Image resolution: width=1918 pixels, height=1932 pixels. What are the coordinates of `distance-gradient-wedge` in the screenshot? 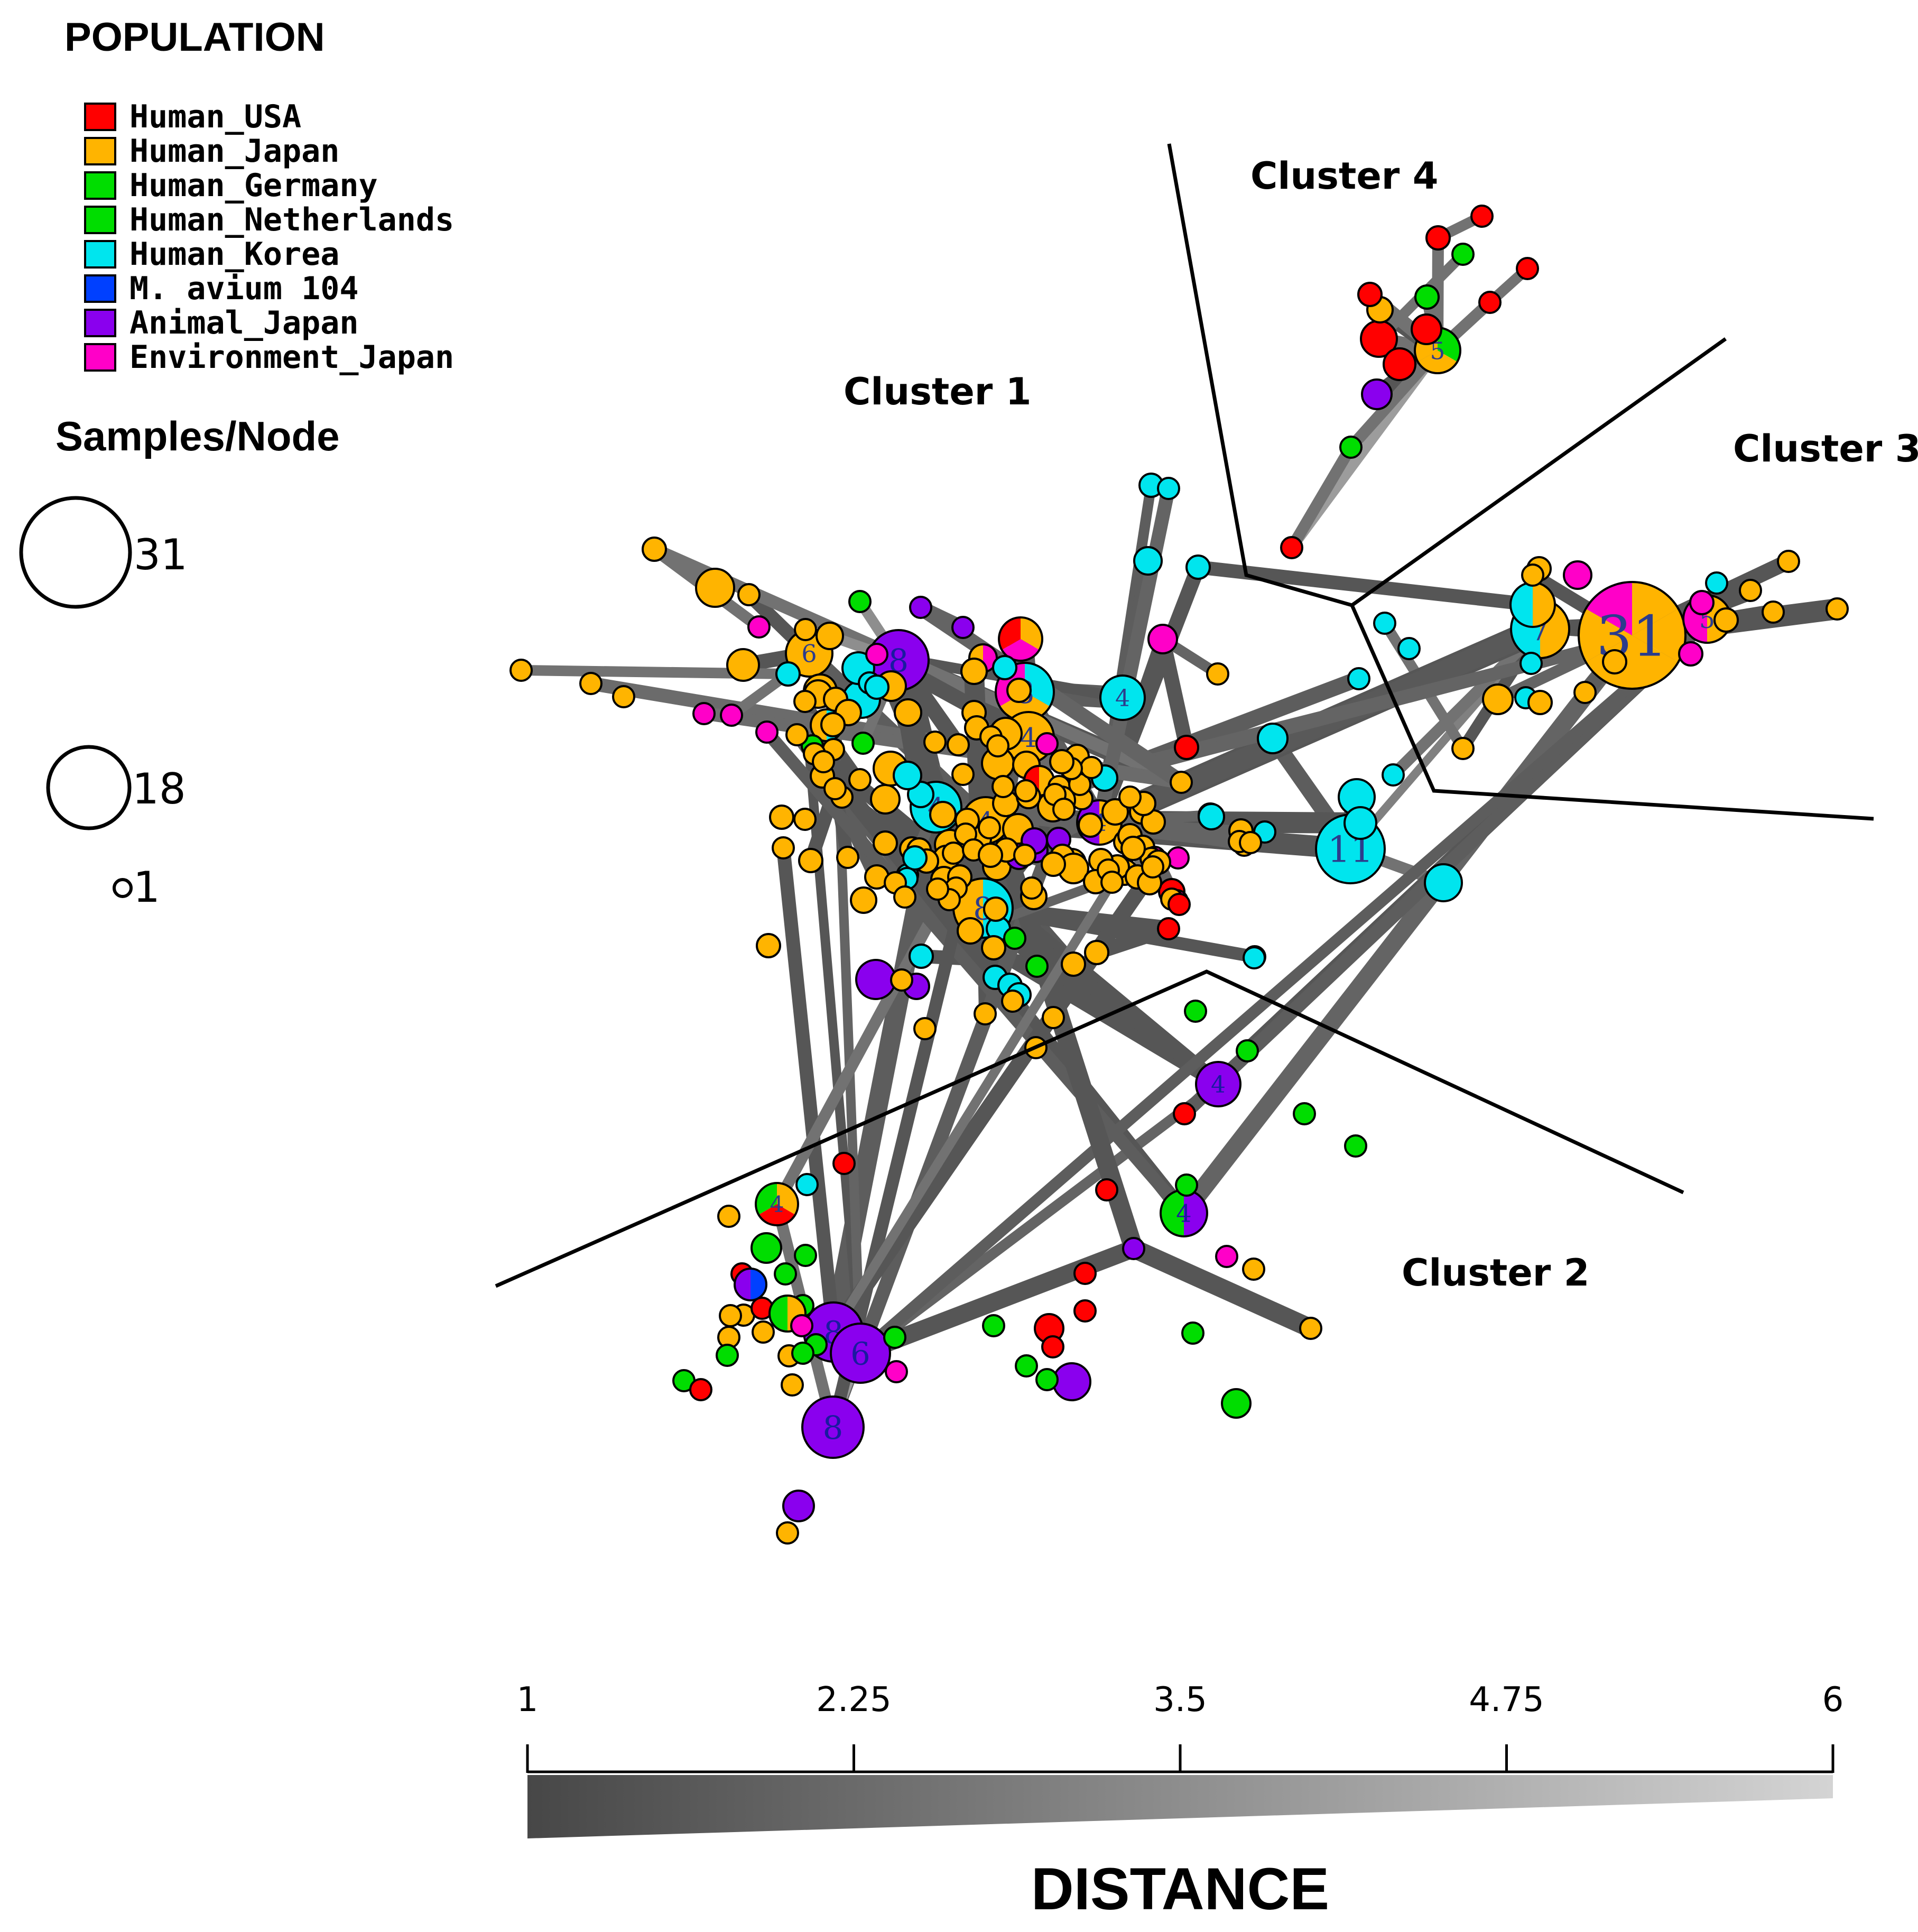 It's located at (1180, 1807).